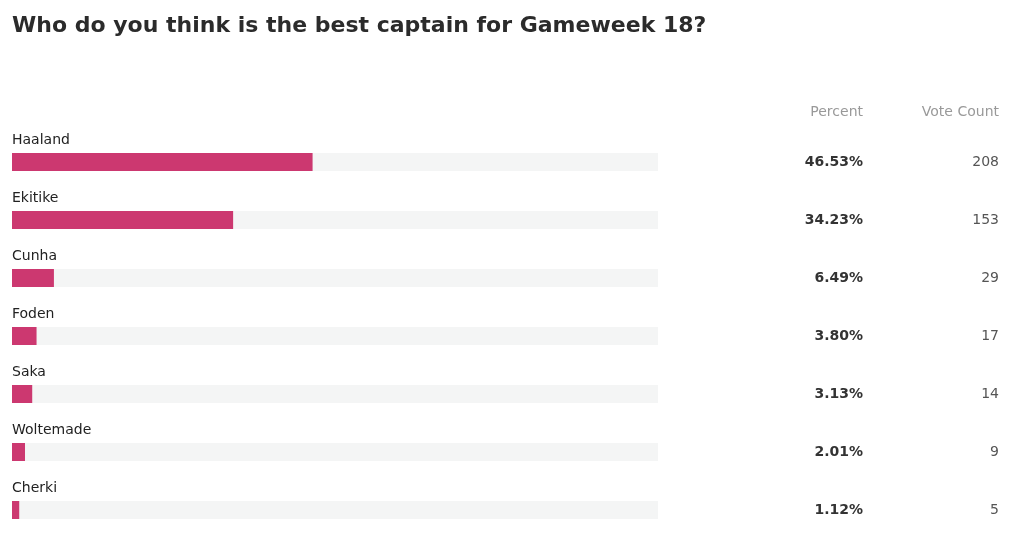 The image size is (1024, 539). Describe the element at coordinates (985, 219) in the screenshot. I see `text: 153` at that location.